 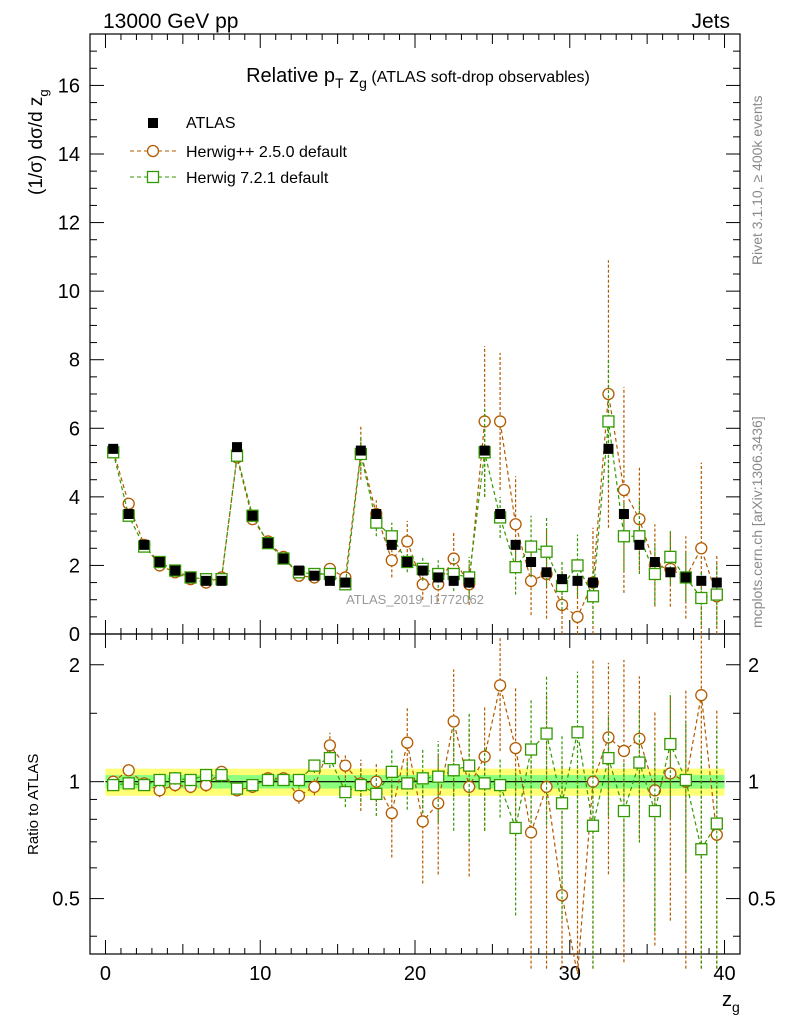 I want to click on title-z: z, so click(x=352, y=76).